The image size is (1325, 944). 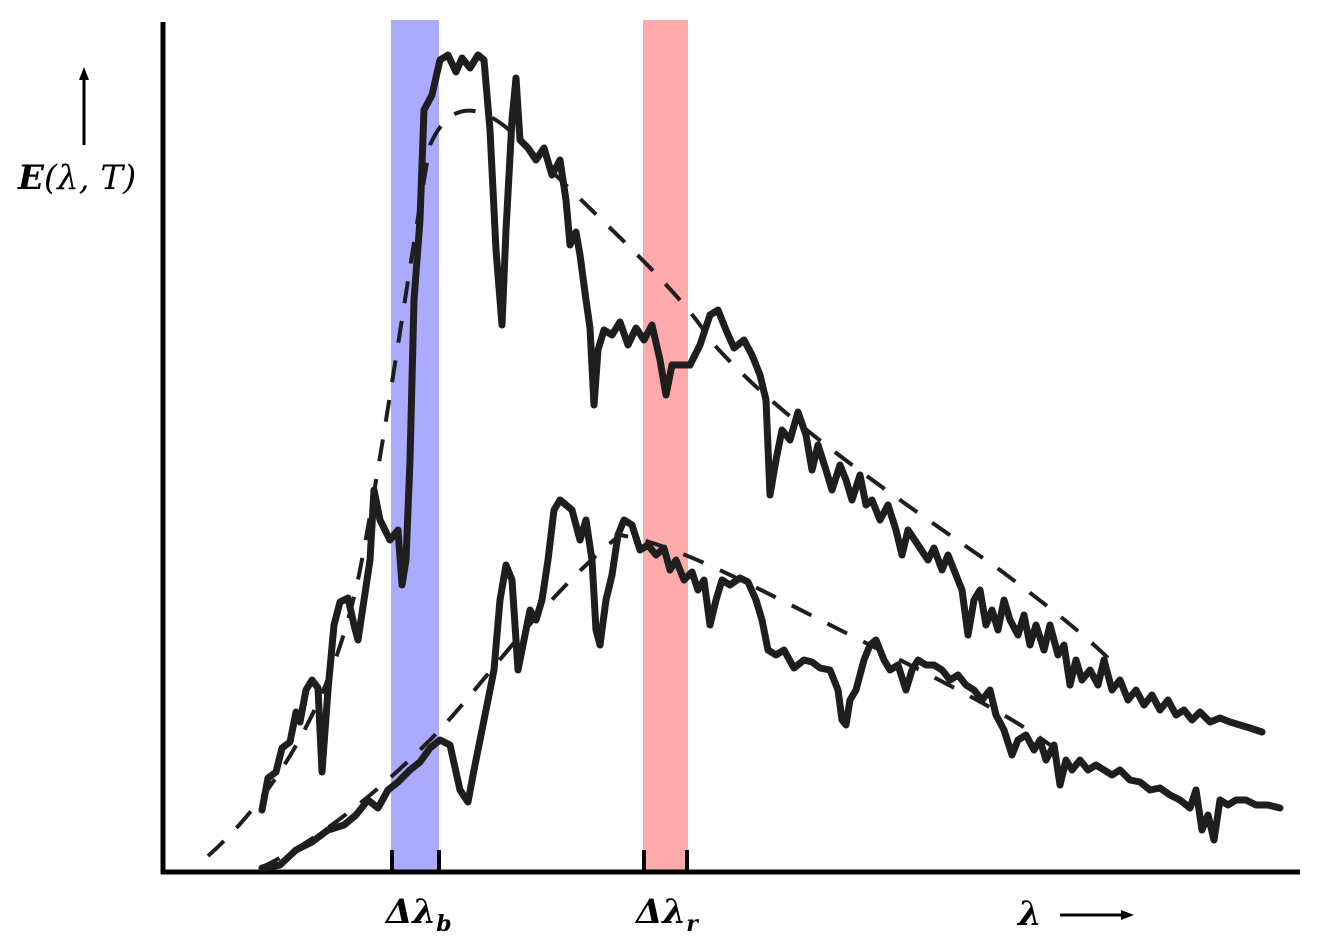 I want to click on red-band-delta-lambda-r, so click(x=665, y=446).